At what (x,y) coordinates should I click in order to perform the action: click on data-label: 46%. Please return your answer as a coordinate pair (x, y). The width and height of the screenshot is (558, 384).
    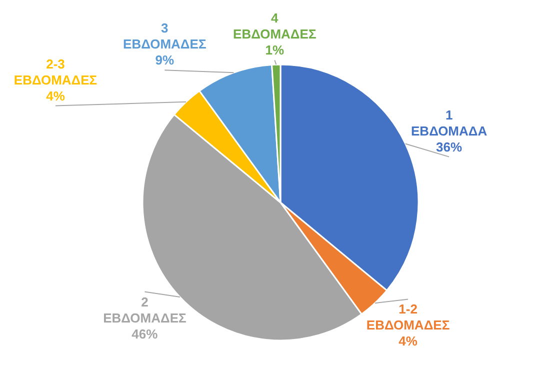
    Looking at the image, I should click on (145, 334).